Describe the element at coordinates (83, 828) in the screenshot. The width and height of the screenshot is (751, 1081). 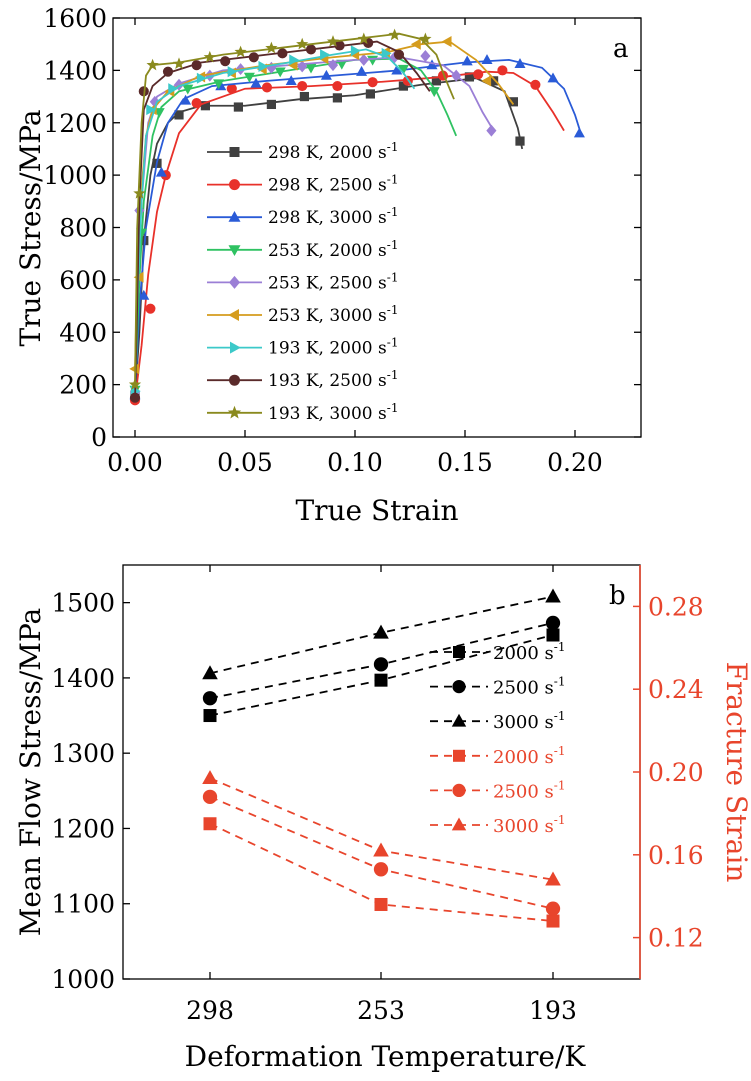
I see `y-tick-label-b: 1200` at that location.